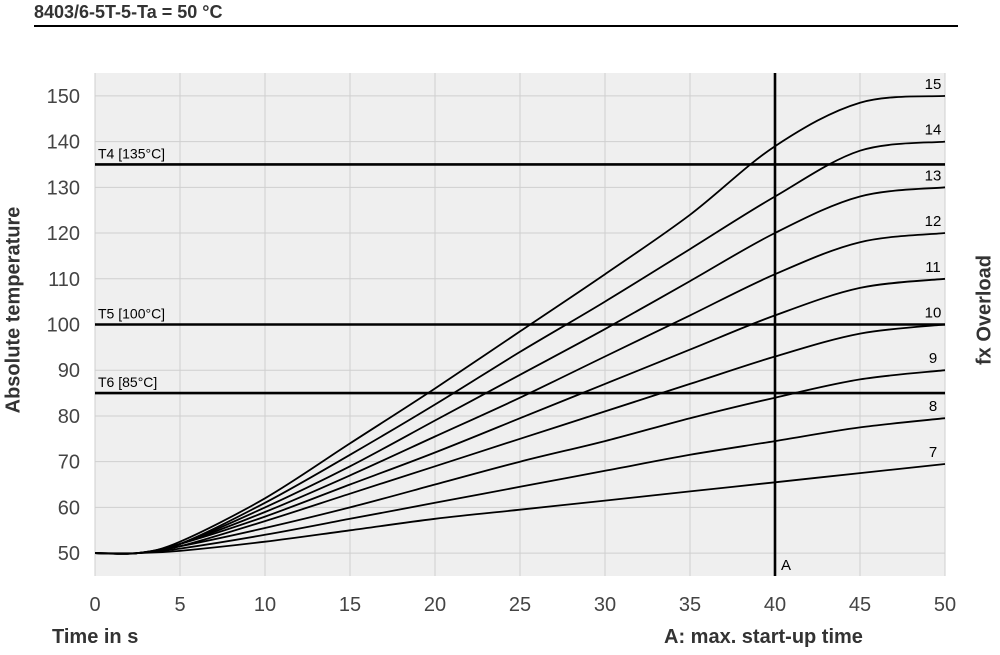  What do you see at coordinates (265, 605) in the screenshot?
I see `x-tick-label: 10` at bounding box center [265, 605].